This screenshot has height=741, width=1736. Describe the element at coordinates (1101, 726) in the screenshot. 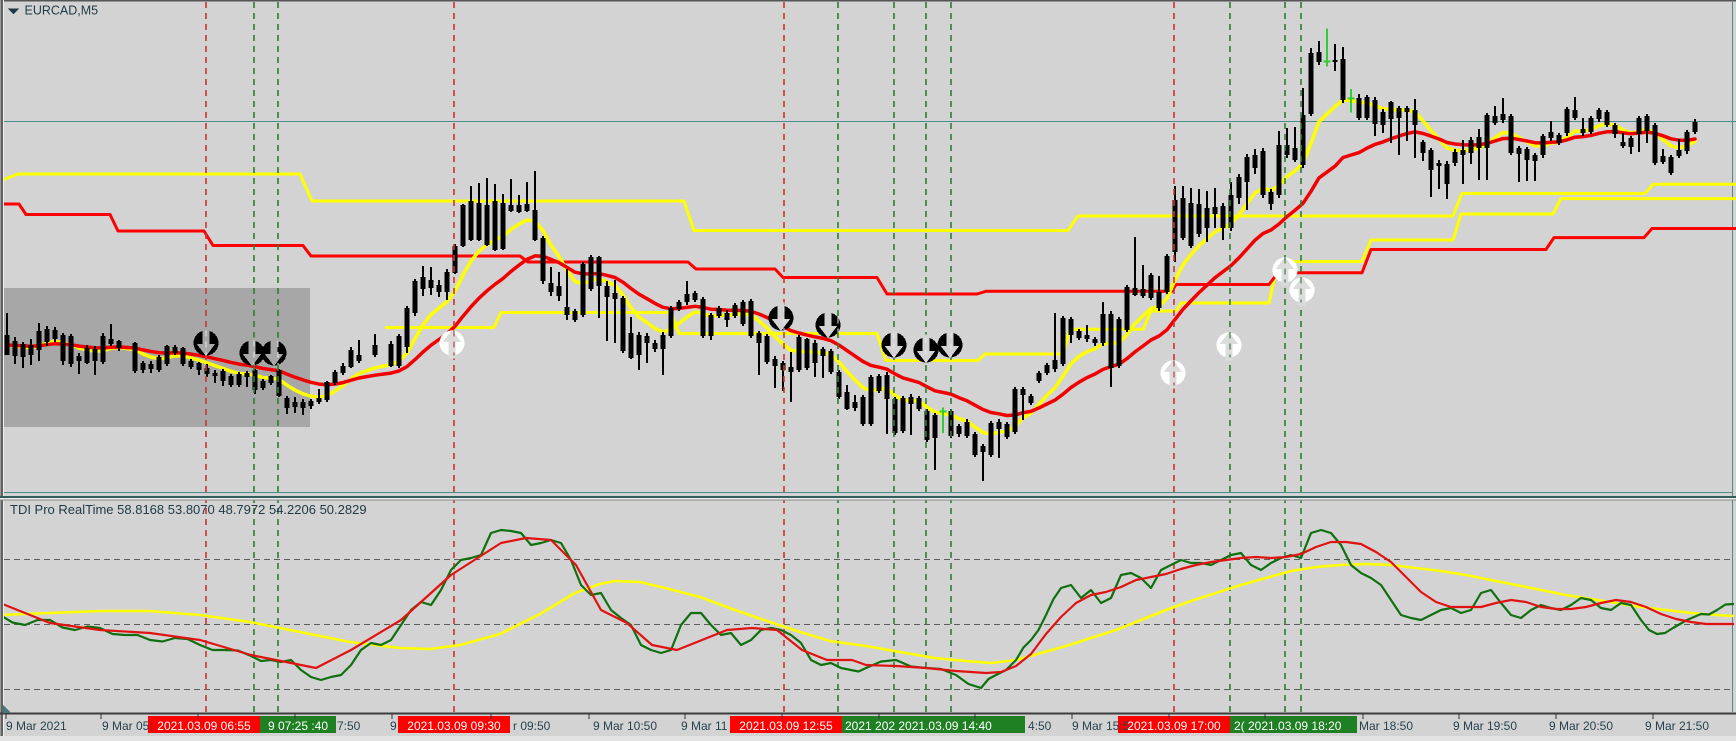

I see `svg-text: 9 Mar 15:5` at that location.